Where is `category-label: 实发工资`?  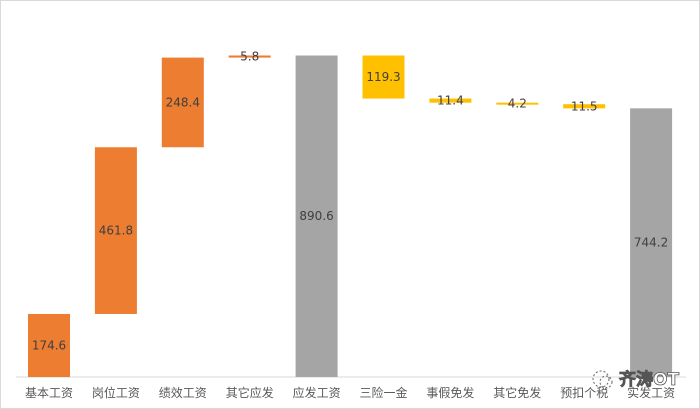
category-label: 实发工资 is located at coordinates (651, 392).